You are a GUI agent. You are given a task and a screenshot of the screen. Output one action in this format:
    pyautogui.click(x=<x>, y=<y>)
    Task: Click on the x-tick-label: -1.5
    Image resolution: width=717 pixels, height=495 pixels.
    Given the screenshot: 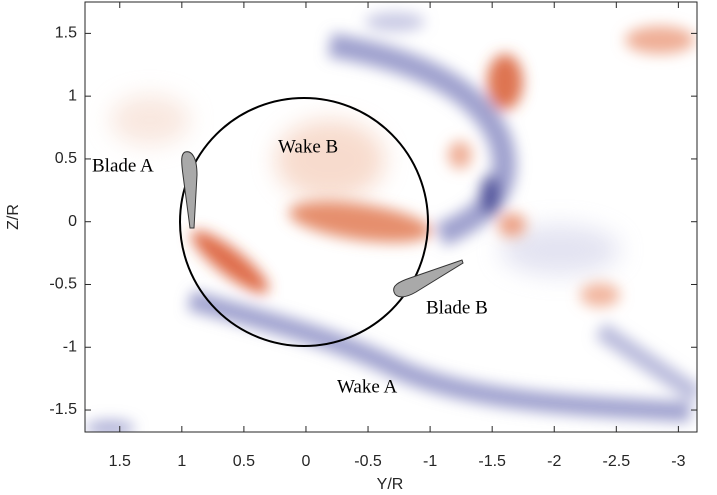 What is the action you would take?
    pyautogui.click(x=492, y=461)
    